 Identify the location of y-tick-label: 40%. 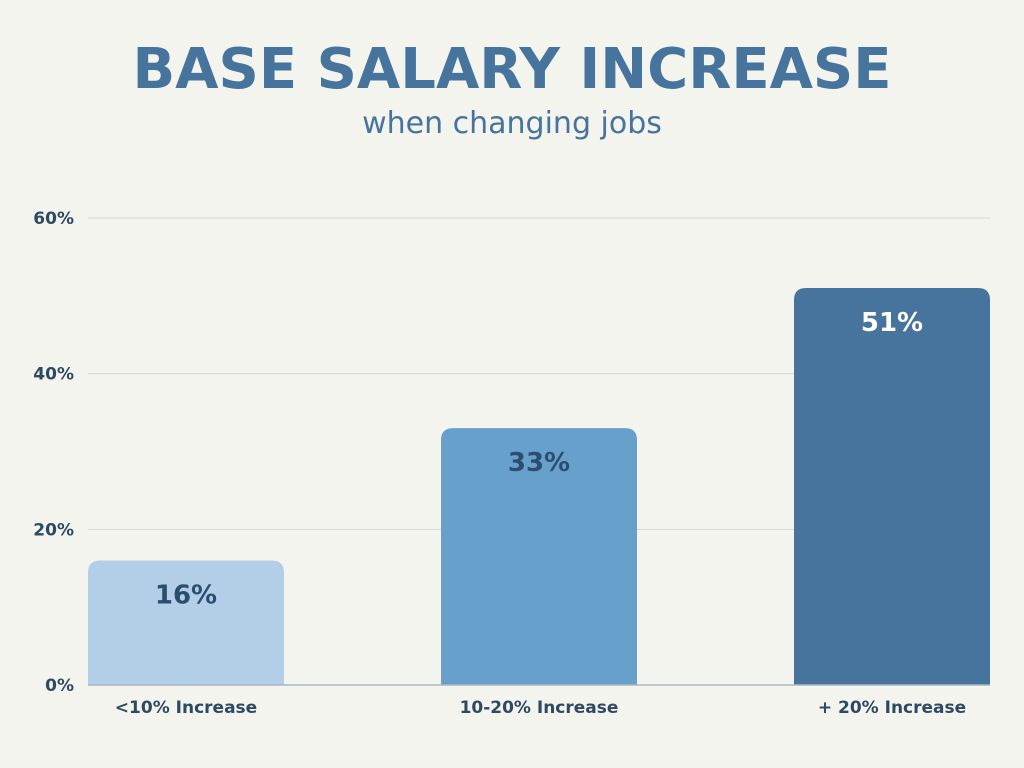
(53, 375).